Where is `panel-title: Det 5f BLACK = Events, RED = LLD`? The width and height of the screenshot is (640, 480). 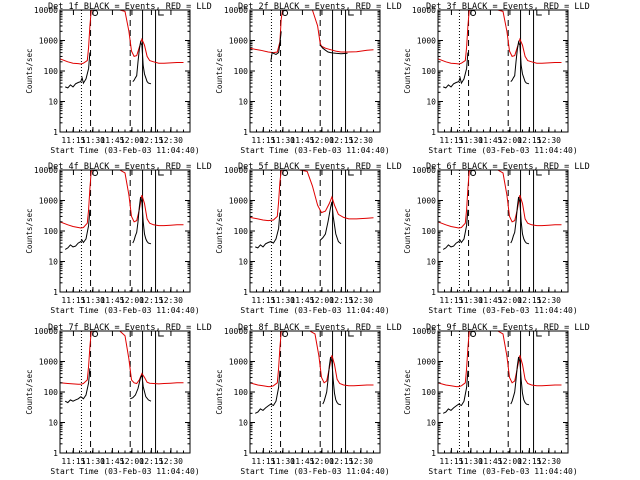 panel-title: Det 5f BLACK = Events, RED = LLD is located at coordinates (320, 167).